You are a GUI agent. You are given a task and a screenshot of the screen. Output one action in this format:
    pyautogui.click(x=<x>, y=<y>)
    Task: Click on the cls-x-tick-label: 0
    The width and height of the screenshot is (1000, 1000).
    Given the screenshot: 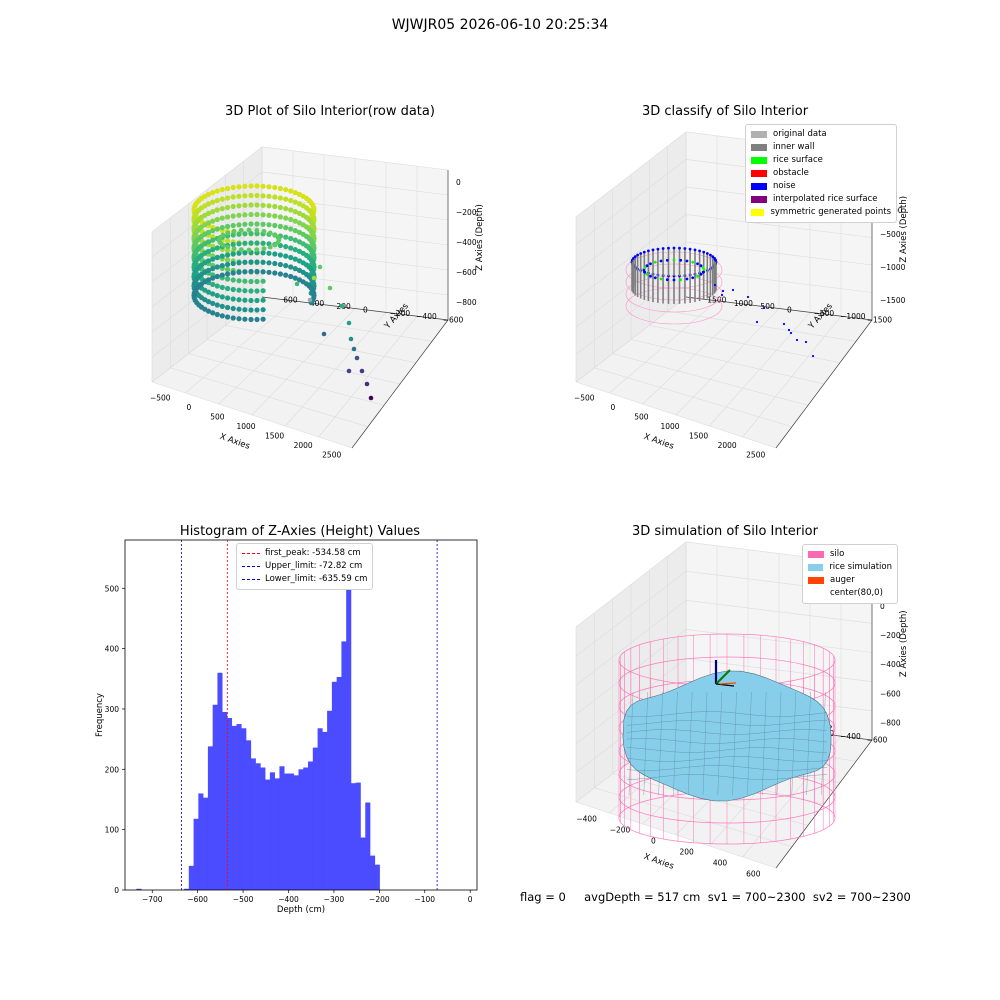 What is the action you would take?
    pyautogui.click(x=612, y=407)
    